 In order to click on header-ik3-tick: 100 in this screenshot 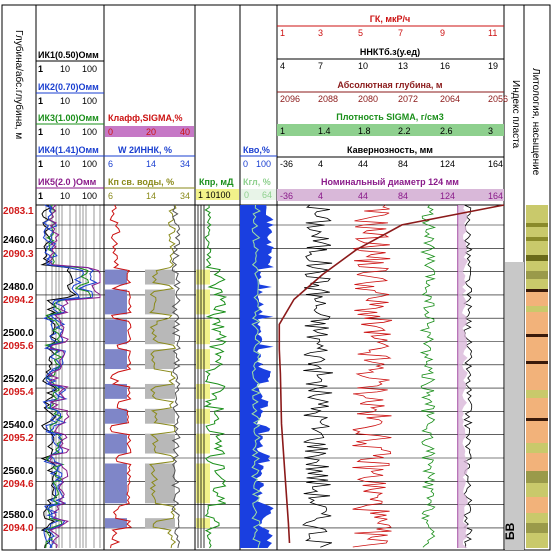, I will do `click(89, 132)`.